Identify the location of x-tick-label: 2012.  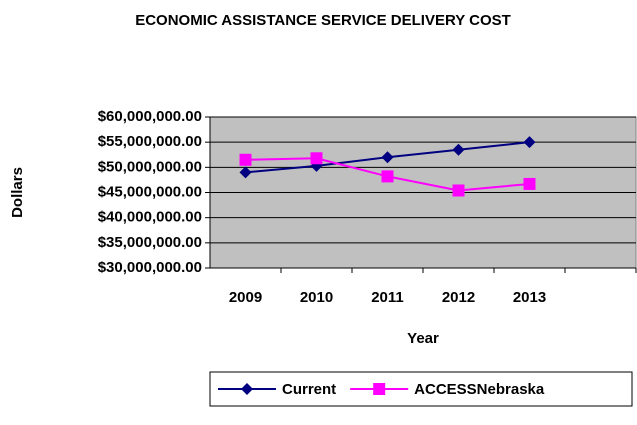
(458, 297).